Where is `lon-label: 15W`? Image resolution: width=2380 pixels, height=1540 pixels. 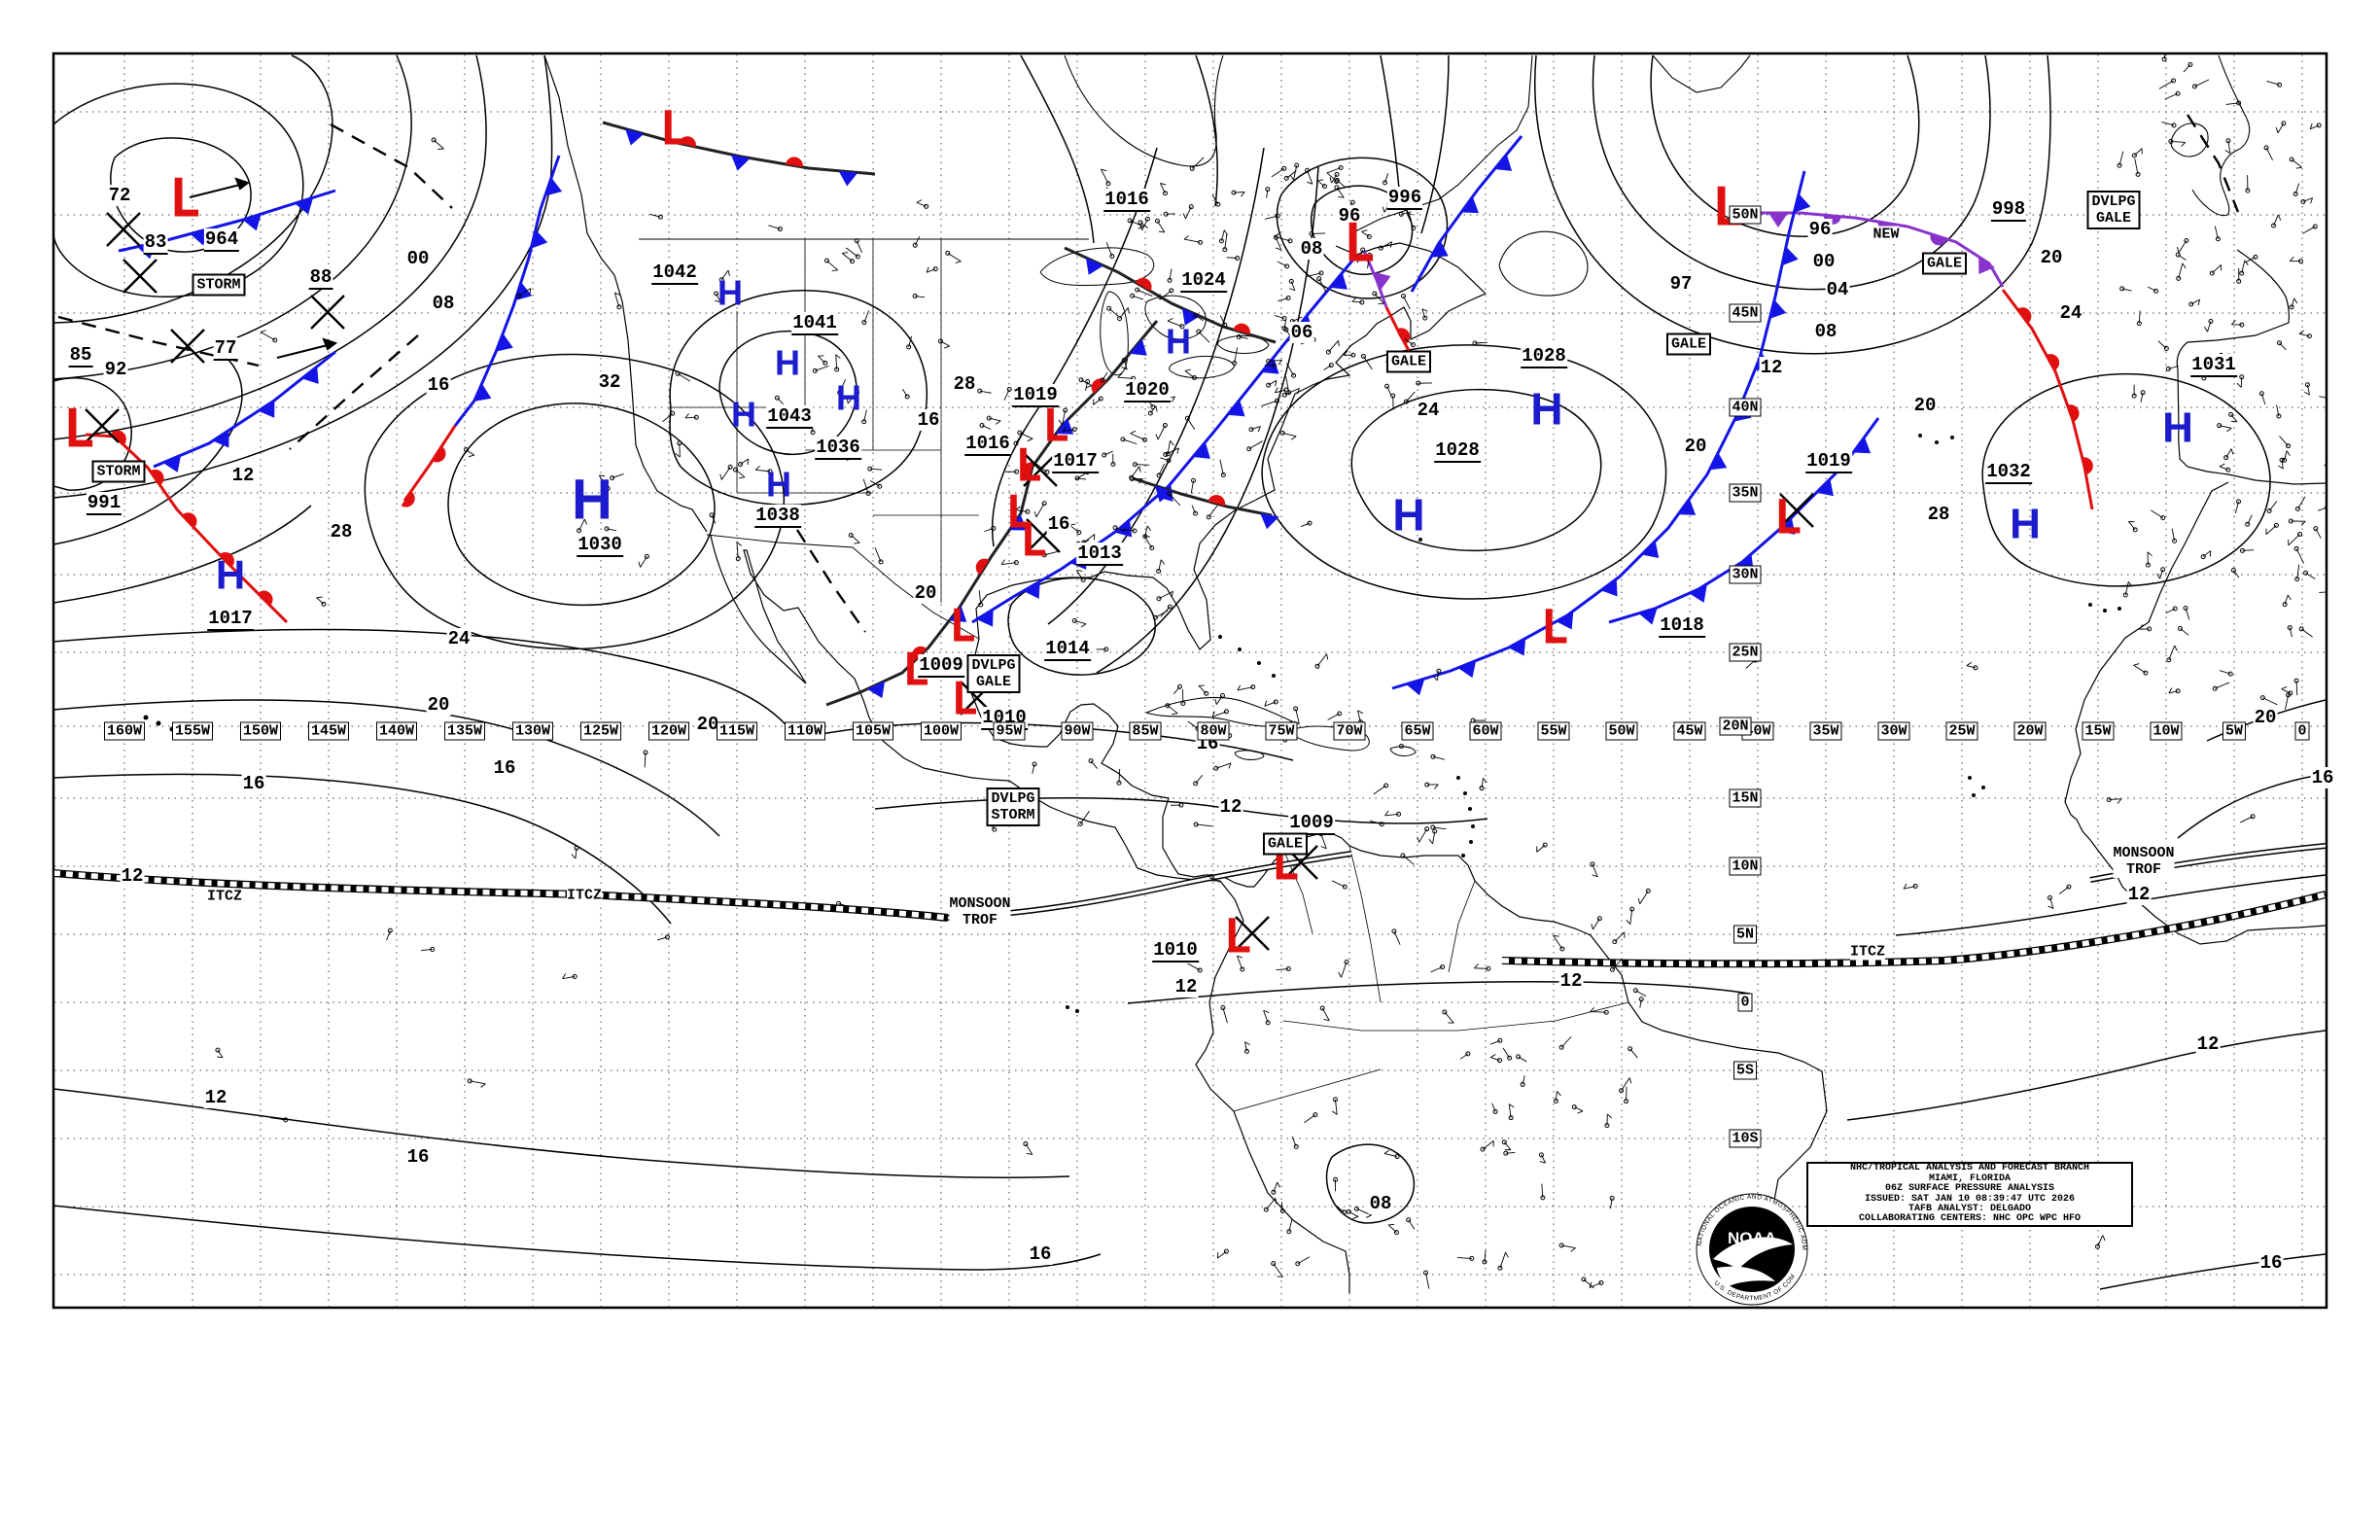 lon-label: 15W is located at coordinates (2098, 731).